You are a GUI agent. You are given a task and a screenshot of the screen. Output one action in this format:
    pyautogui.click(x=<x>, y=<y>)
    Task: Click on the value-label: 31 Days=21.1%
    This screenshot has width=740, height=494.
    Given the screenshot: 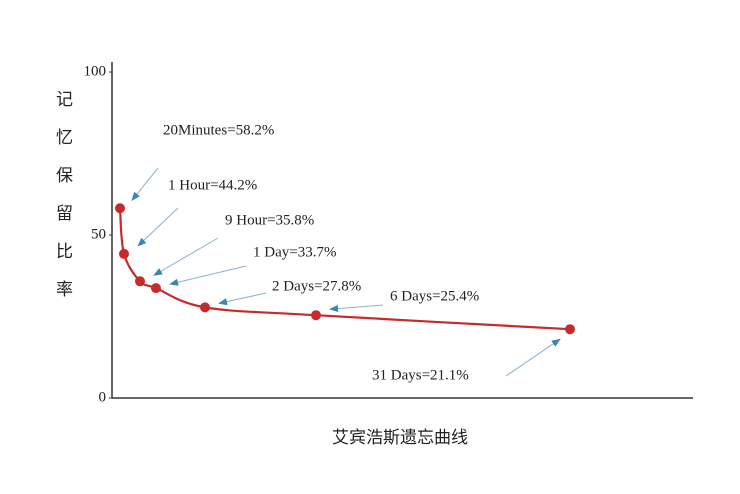 What is the action you would take?
    pyautogui.click(x=420, y=375)
    